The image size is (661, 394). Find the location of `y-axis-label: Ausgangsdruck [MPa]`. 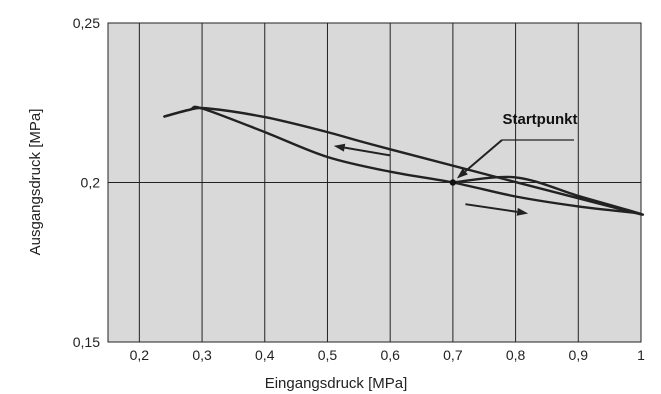

y-axis-label: Ausgangsdruck [MPa] is located at coordinates (35, 182).